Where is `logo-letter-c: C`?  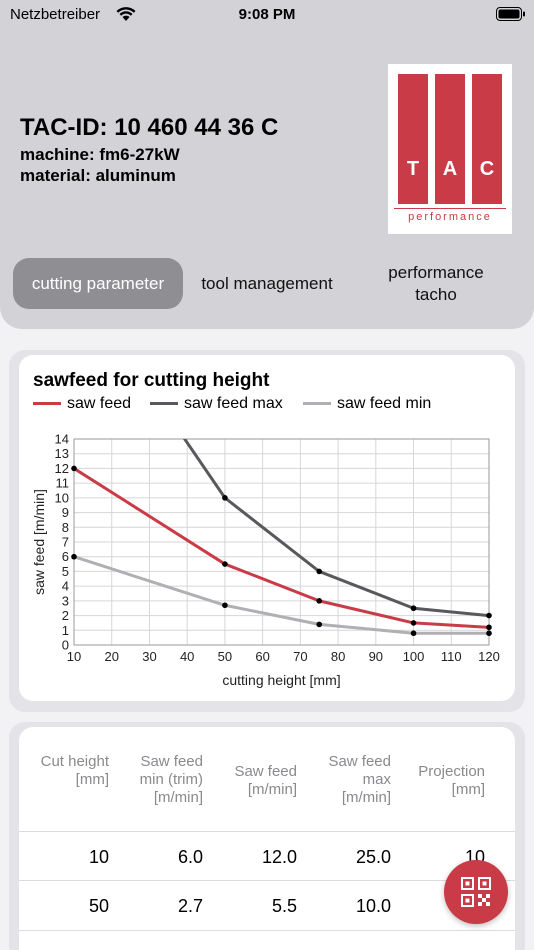 logo-letter-c: C is located at coordinates (487, 169).